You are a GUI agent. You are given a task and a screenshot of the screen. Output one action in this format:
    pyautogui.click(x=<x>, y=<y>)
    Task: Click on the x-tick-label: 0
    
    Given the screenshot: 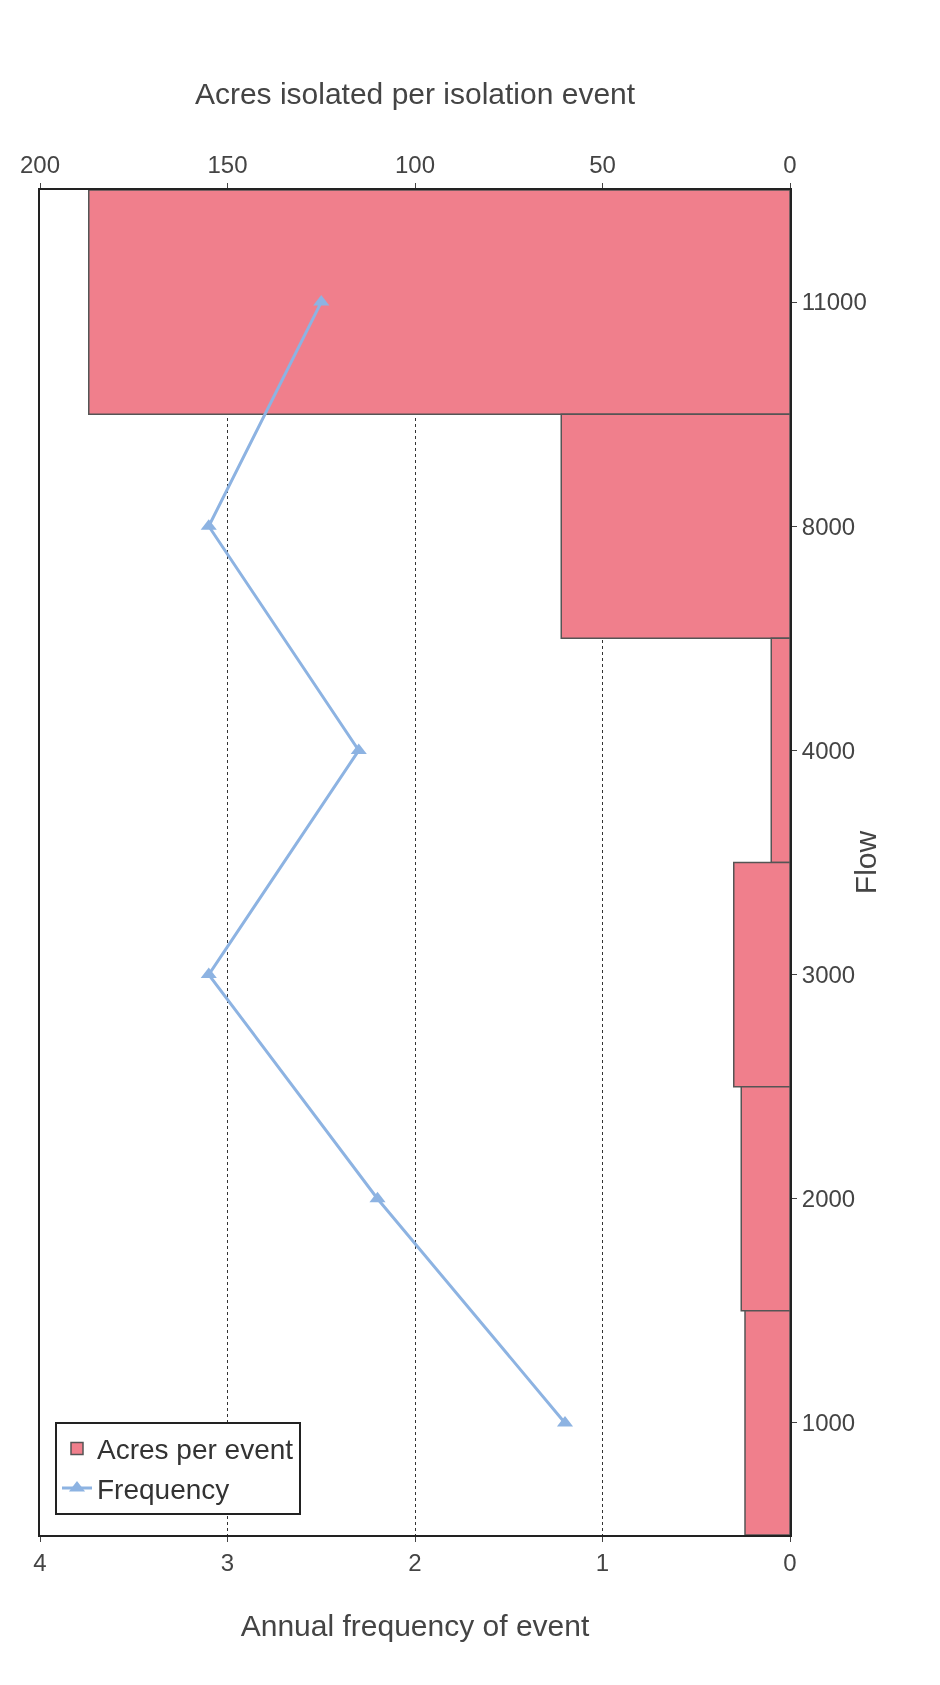 What is the action you would take?
    pyautogui.click(x=790, y=1562)
    